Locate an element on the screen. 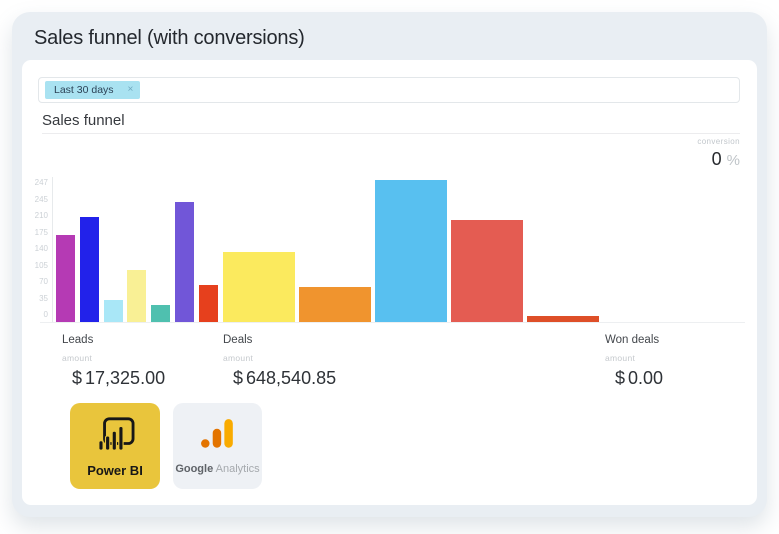 This screenshot has width=779, height=534. stat-leads-value: $17,325.00 is located at coordinates (113, 378).